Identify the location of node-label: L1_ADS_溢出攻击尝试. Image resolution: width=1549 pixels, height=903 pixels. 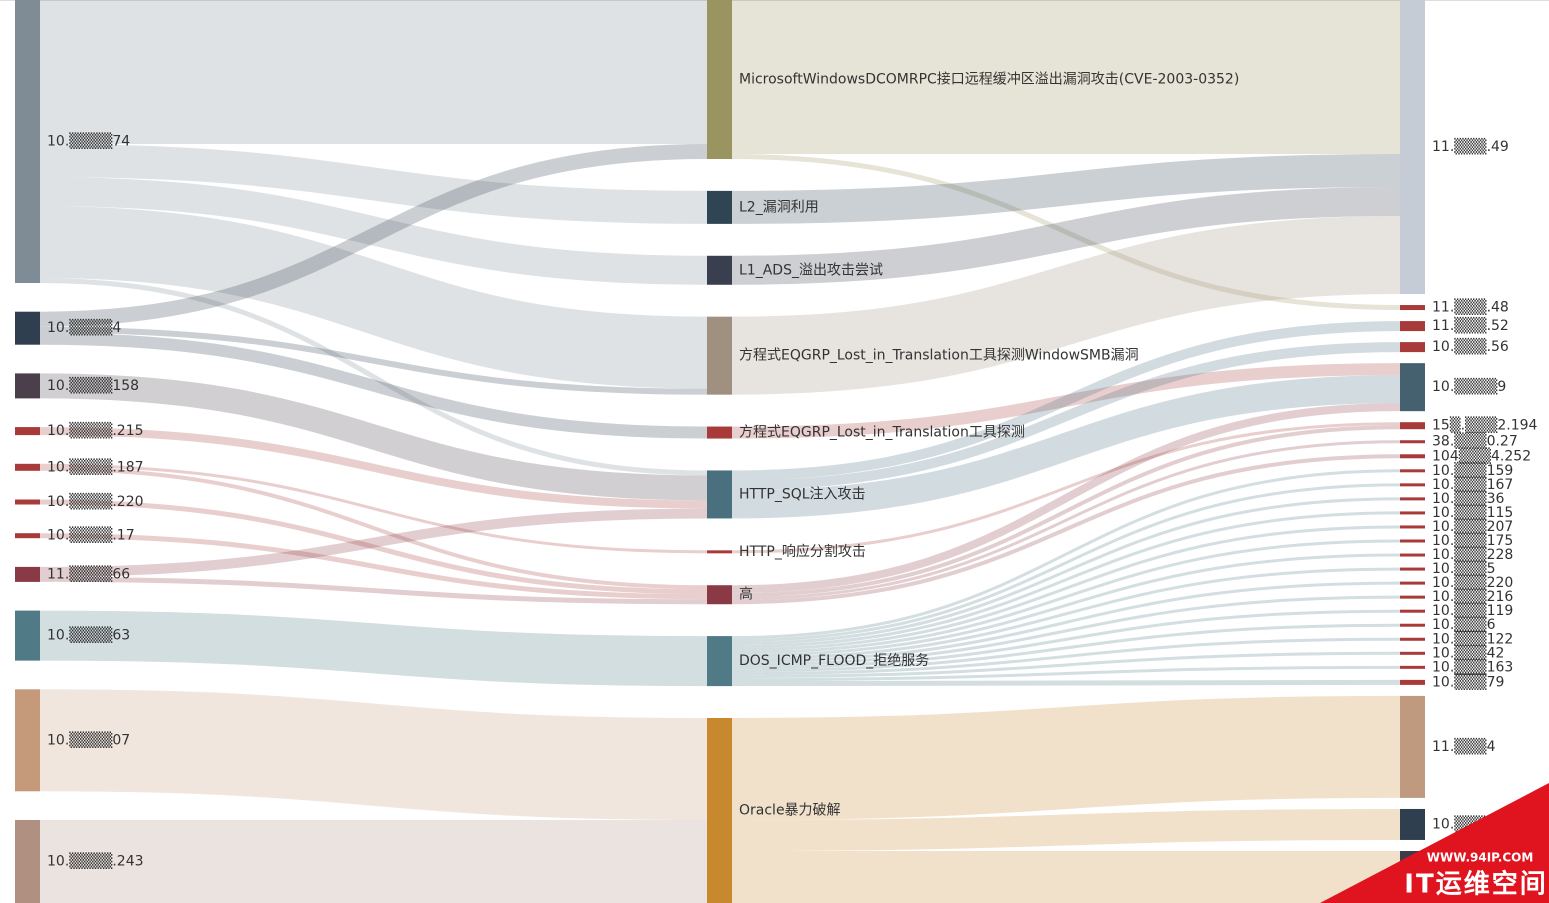
(811, 270).